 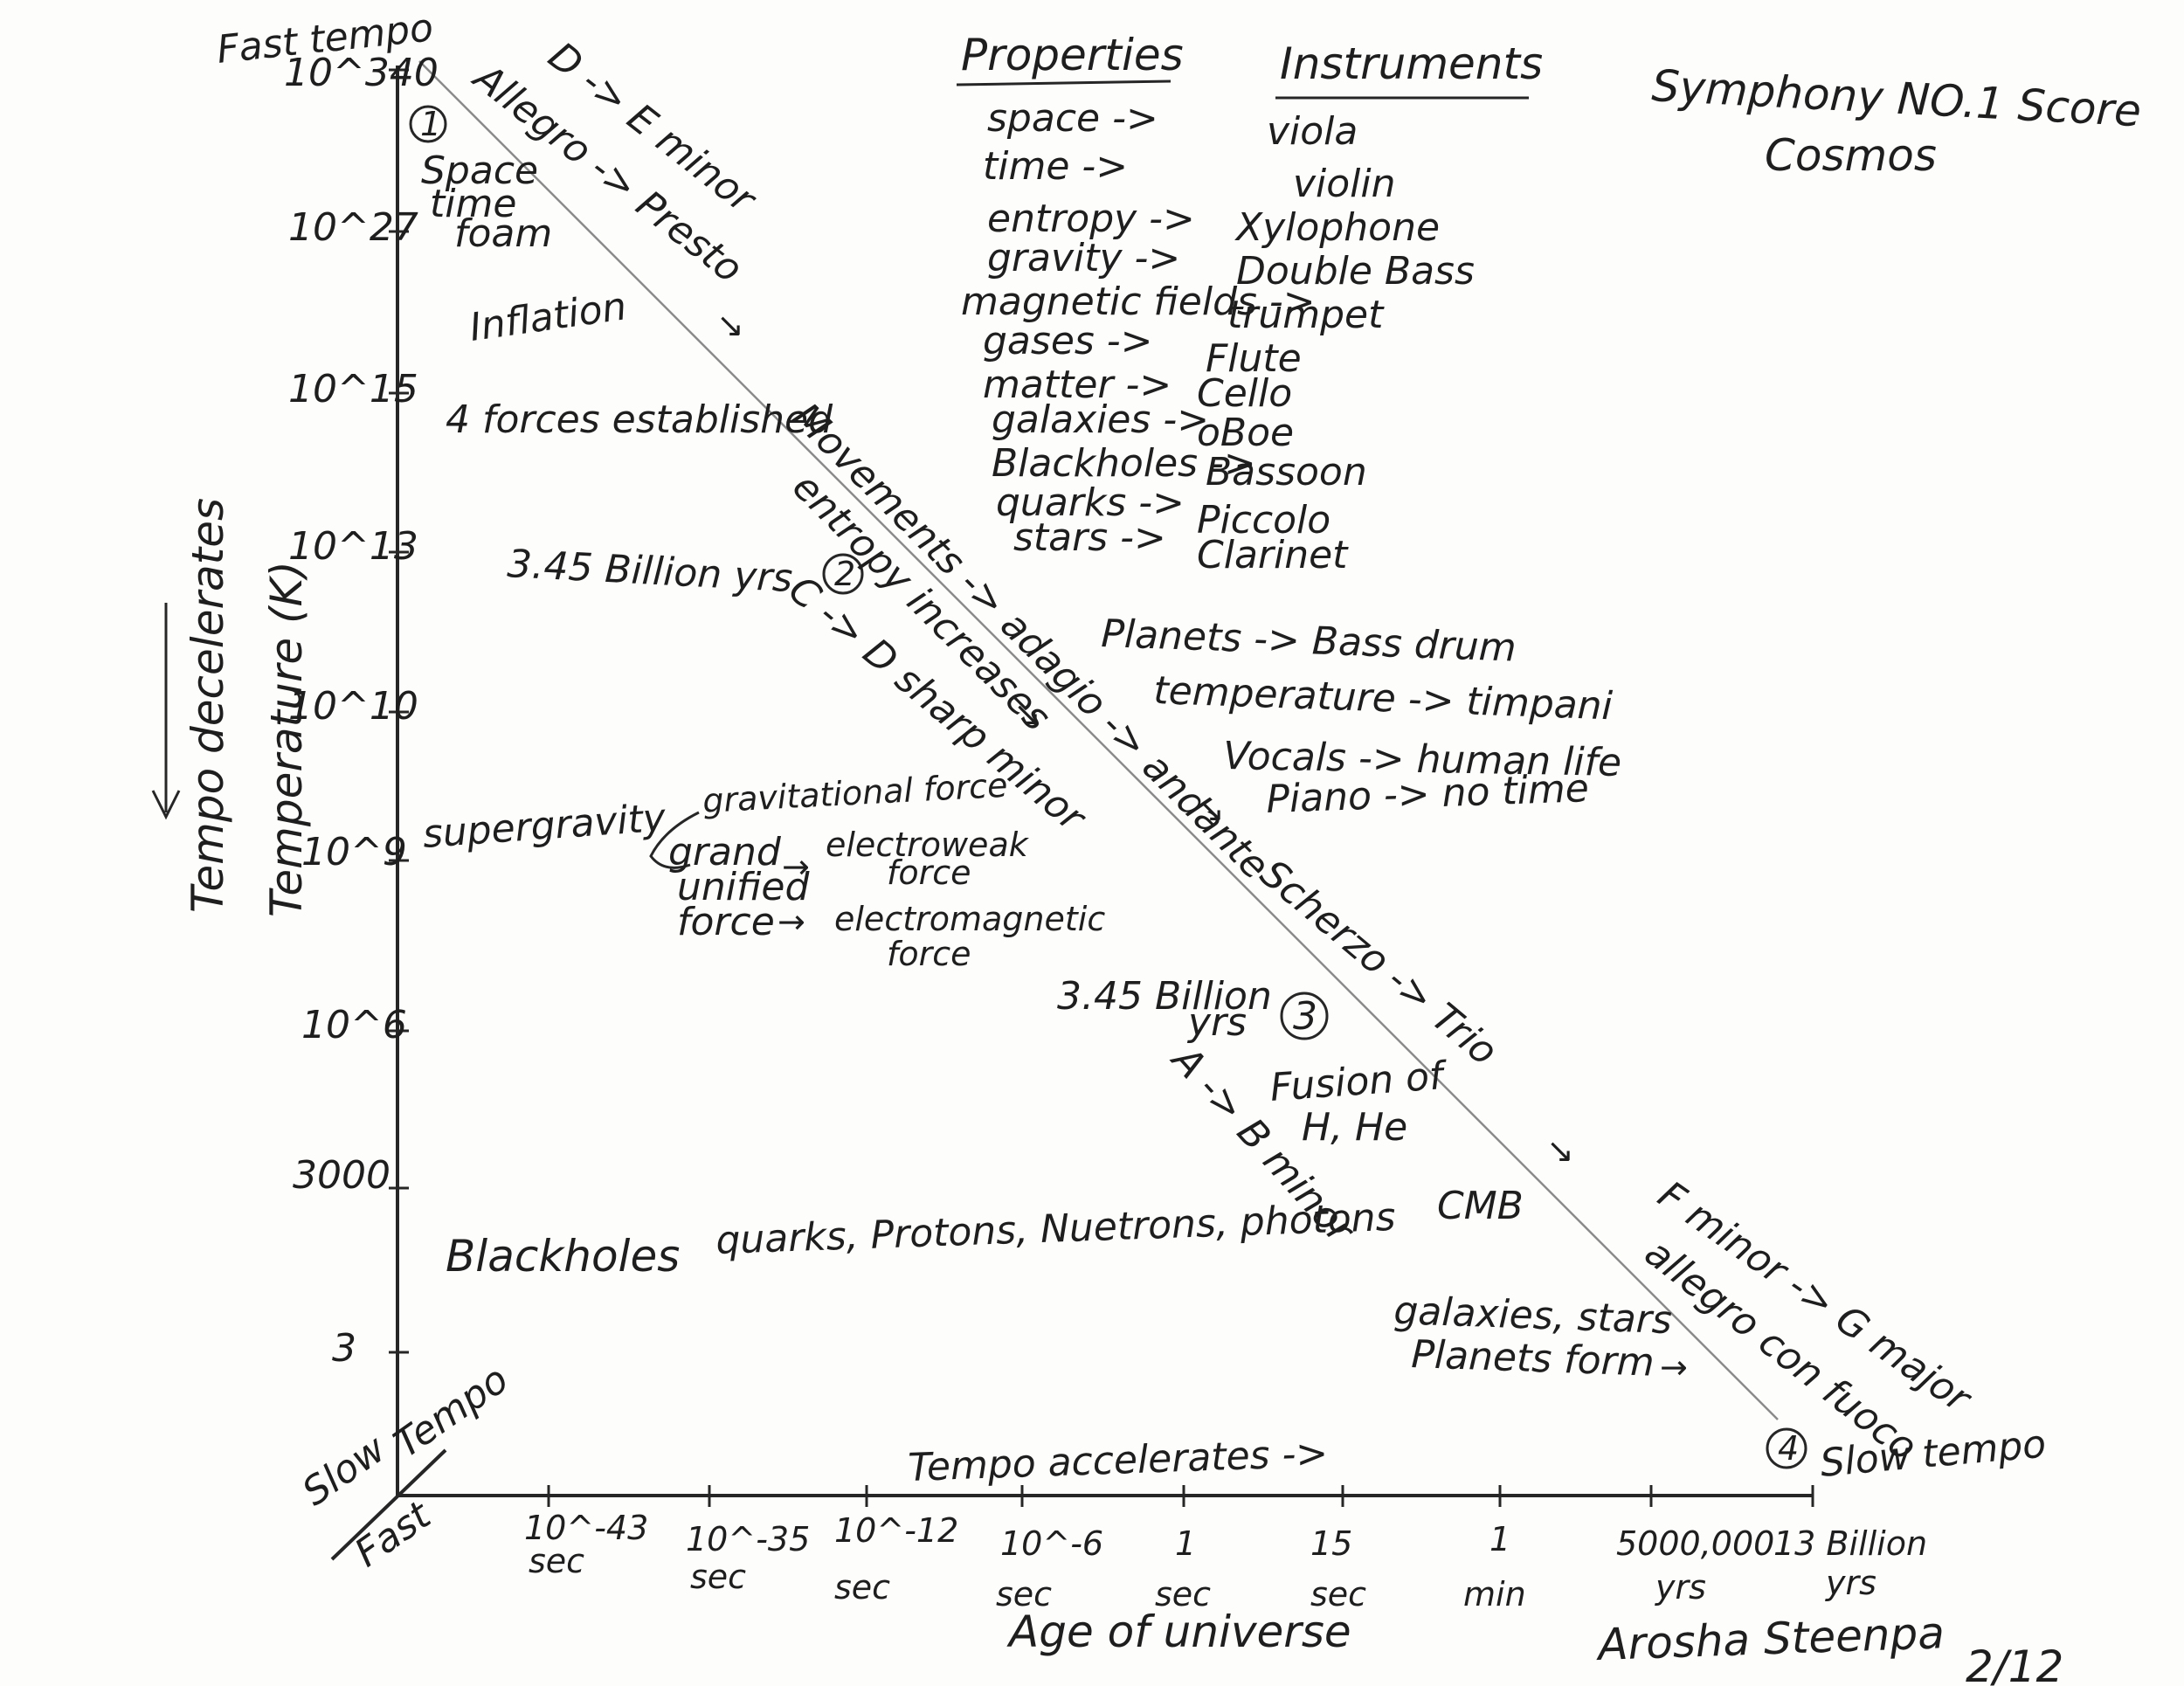 What do you see at coordinates (1178, 1632) in the screenshot?
I see `x-axis-title: Age of universe` at bounding box center [1178, 1632].